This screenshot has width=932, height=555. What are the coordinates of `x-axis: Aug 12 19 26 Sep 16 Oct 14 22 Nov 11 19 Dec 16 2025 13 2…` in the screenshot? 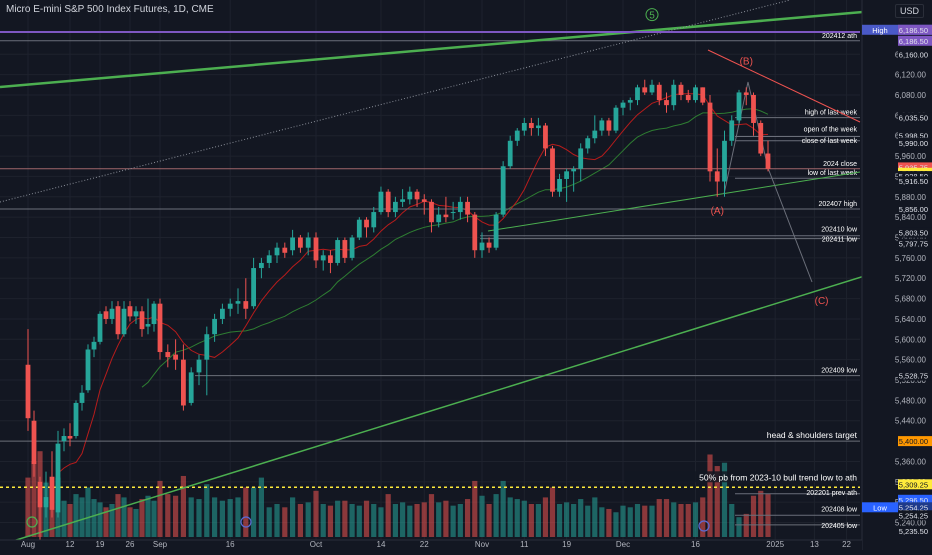 It's located at (431, 544).